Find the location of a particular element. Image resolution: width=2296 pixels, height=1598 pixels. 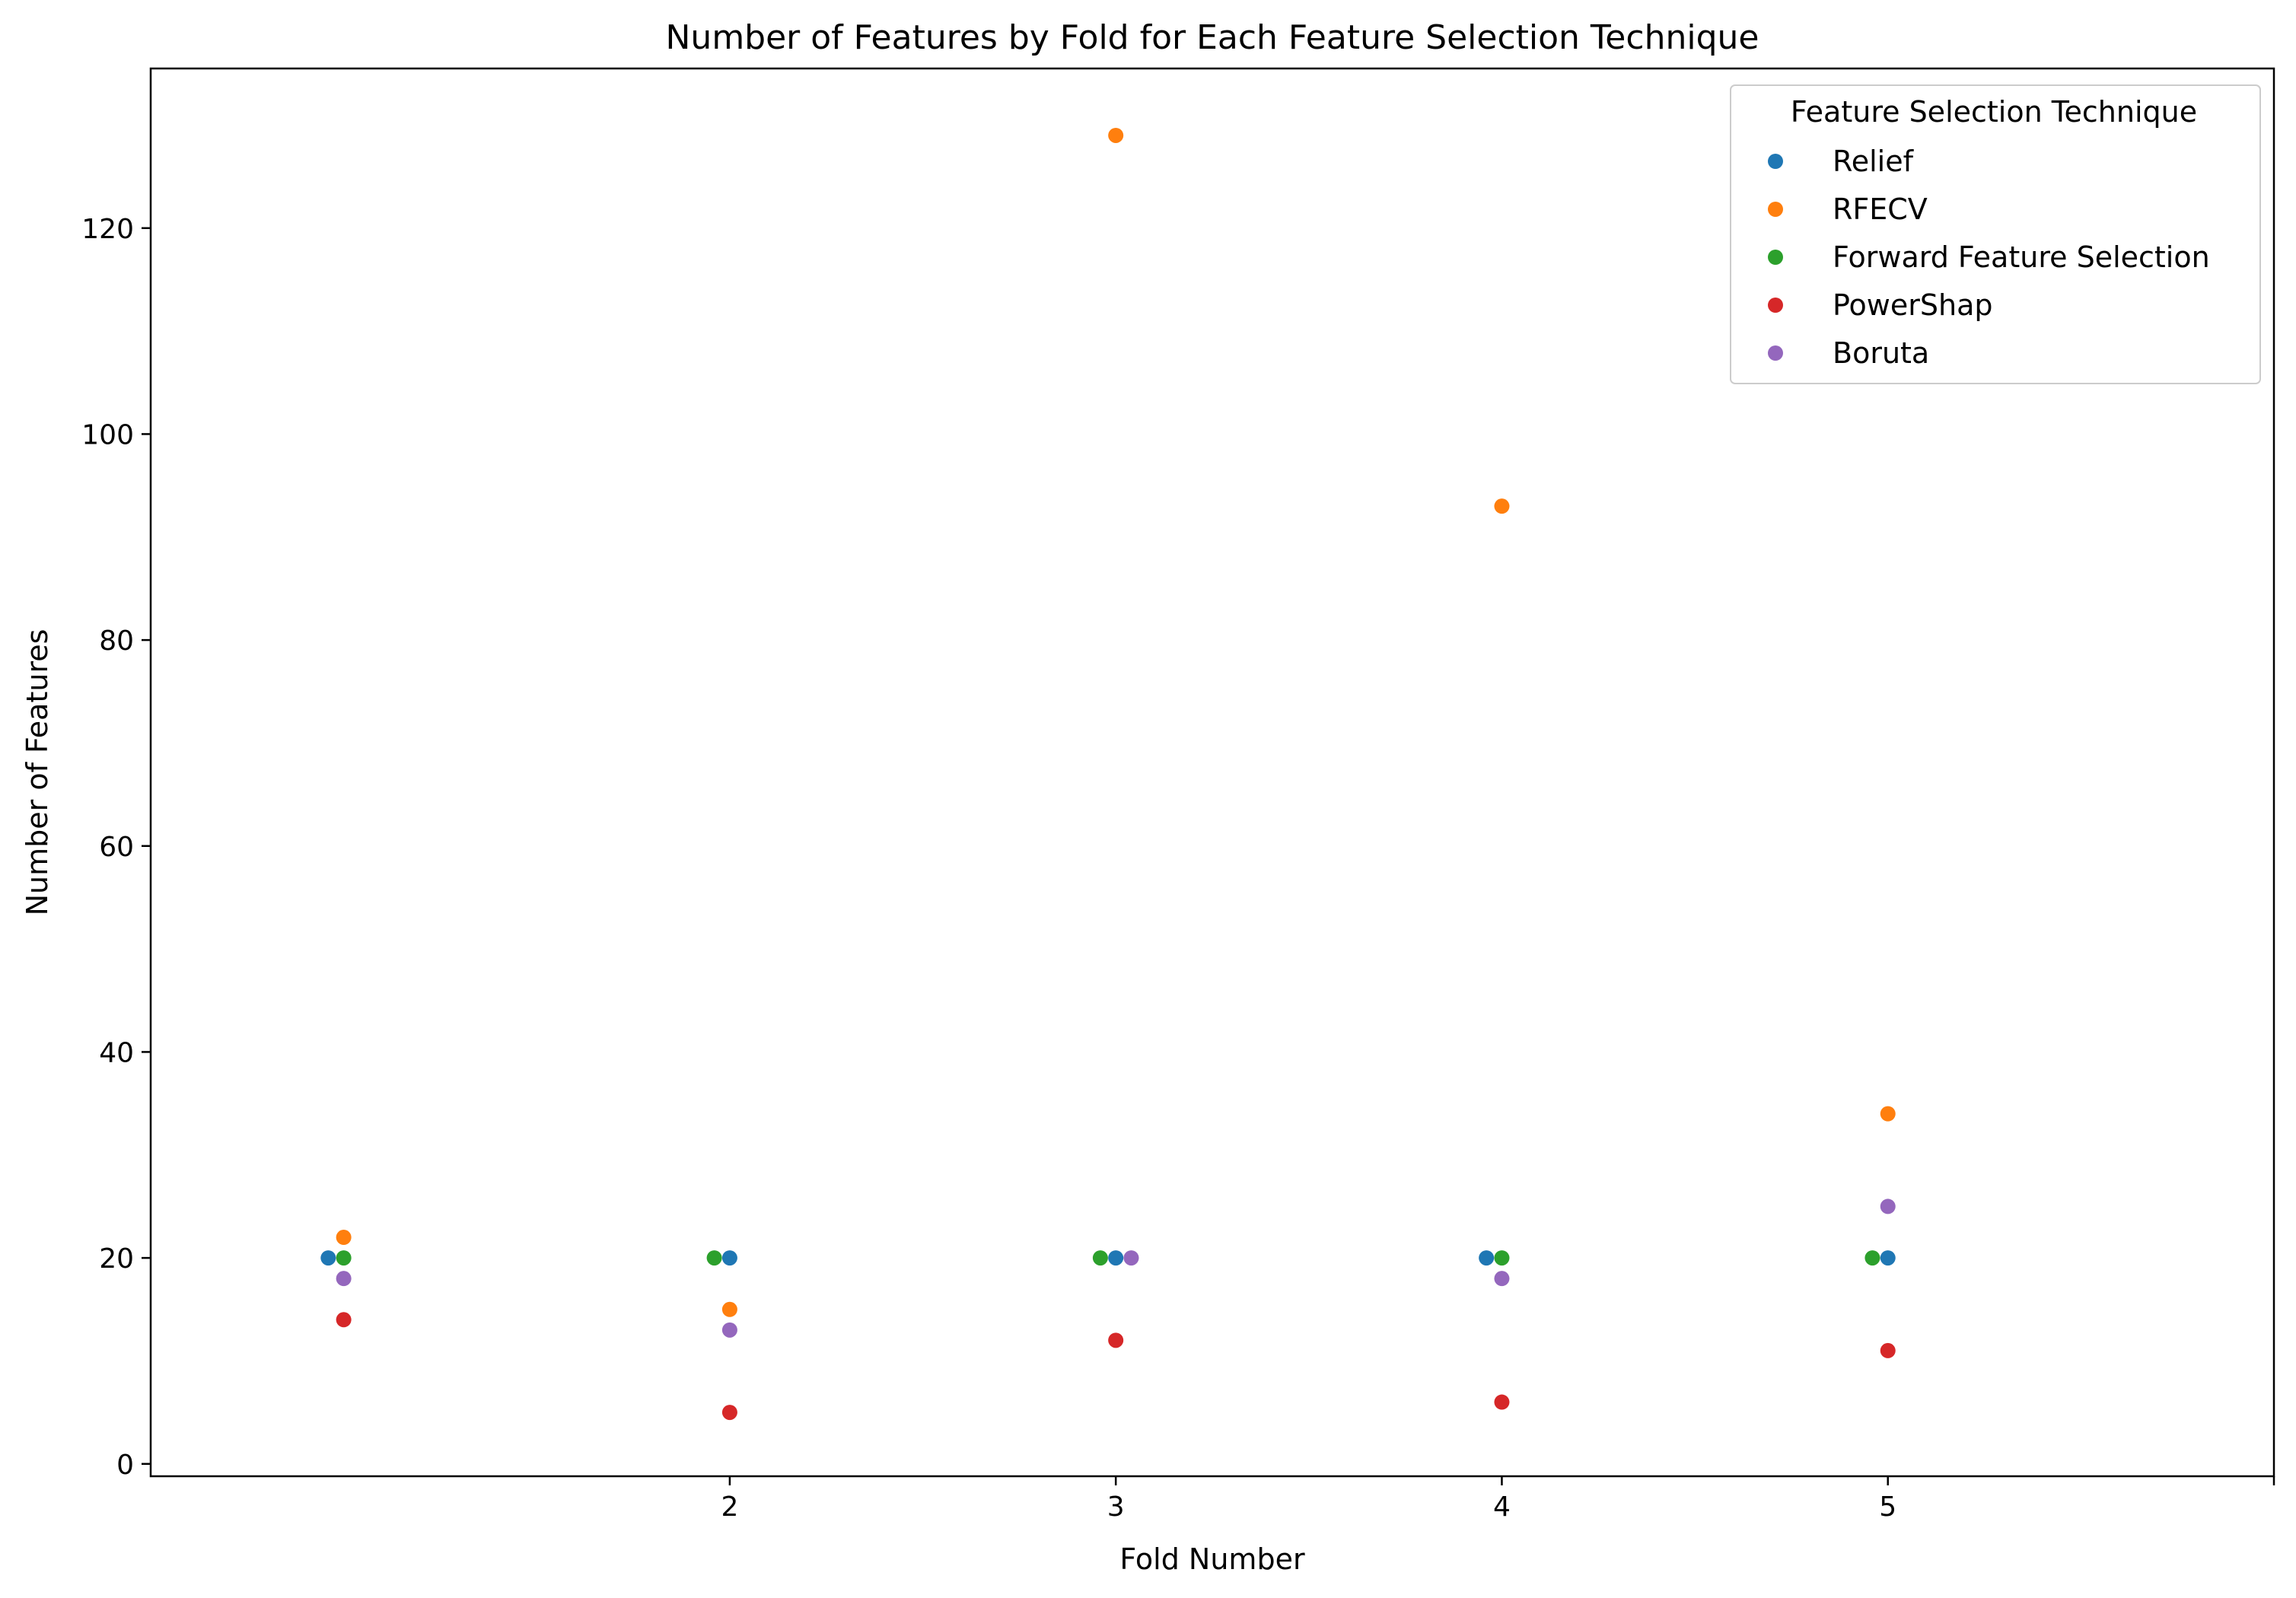

legend-marker-powershap is located at coordinates (1775, 305).